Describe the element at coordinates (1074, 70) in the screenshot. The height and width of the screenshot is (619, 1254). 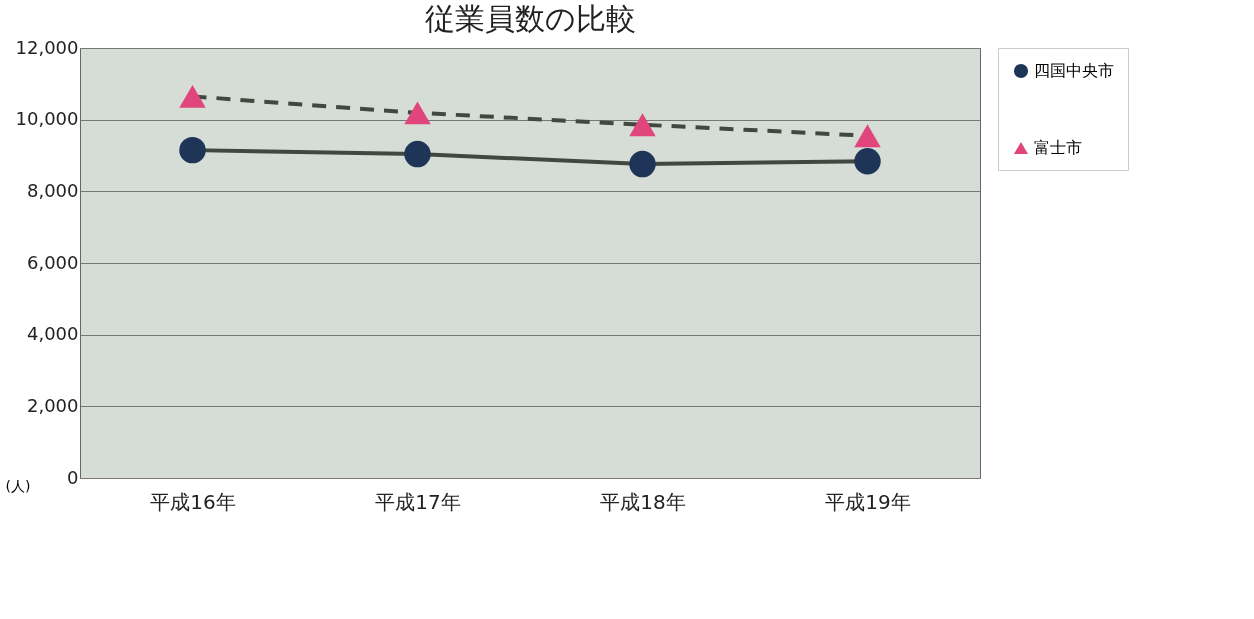
I see `legend-label: 四国中央市` at that location.